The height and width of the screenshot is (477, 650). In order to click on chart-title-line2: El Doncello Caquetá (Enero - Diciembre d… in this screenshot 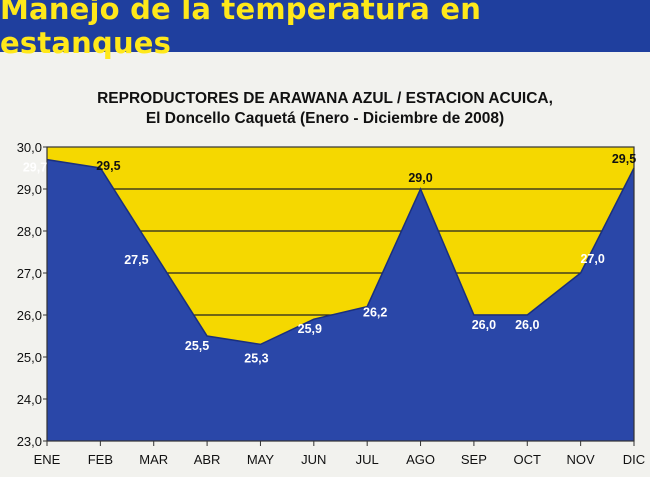, I will do `click(325, 118)`.